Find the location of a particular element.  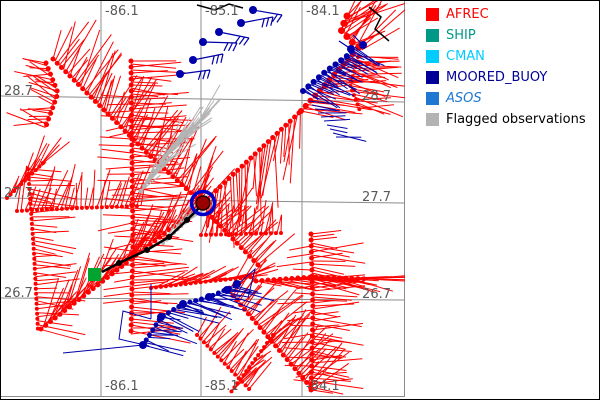

legend-item-moored-buoy: MOORED_BUOY is located at coordinates (506, 77).